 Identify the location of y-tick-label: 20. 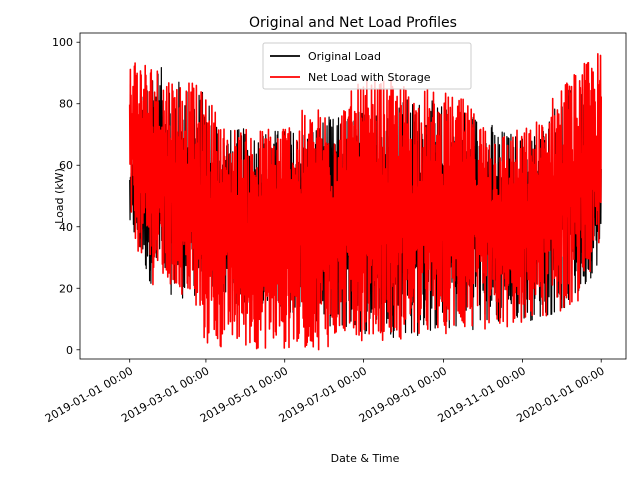
(66, 288).